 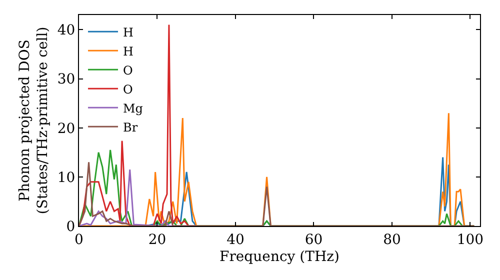 What do you see at coordinates (66, 30) in the screenshot?
I see `y-tick-label: 40` at bounding box center [66, 30].